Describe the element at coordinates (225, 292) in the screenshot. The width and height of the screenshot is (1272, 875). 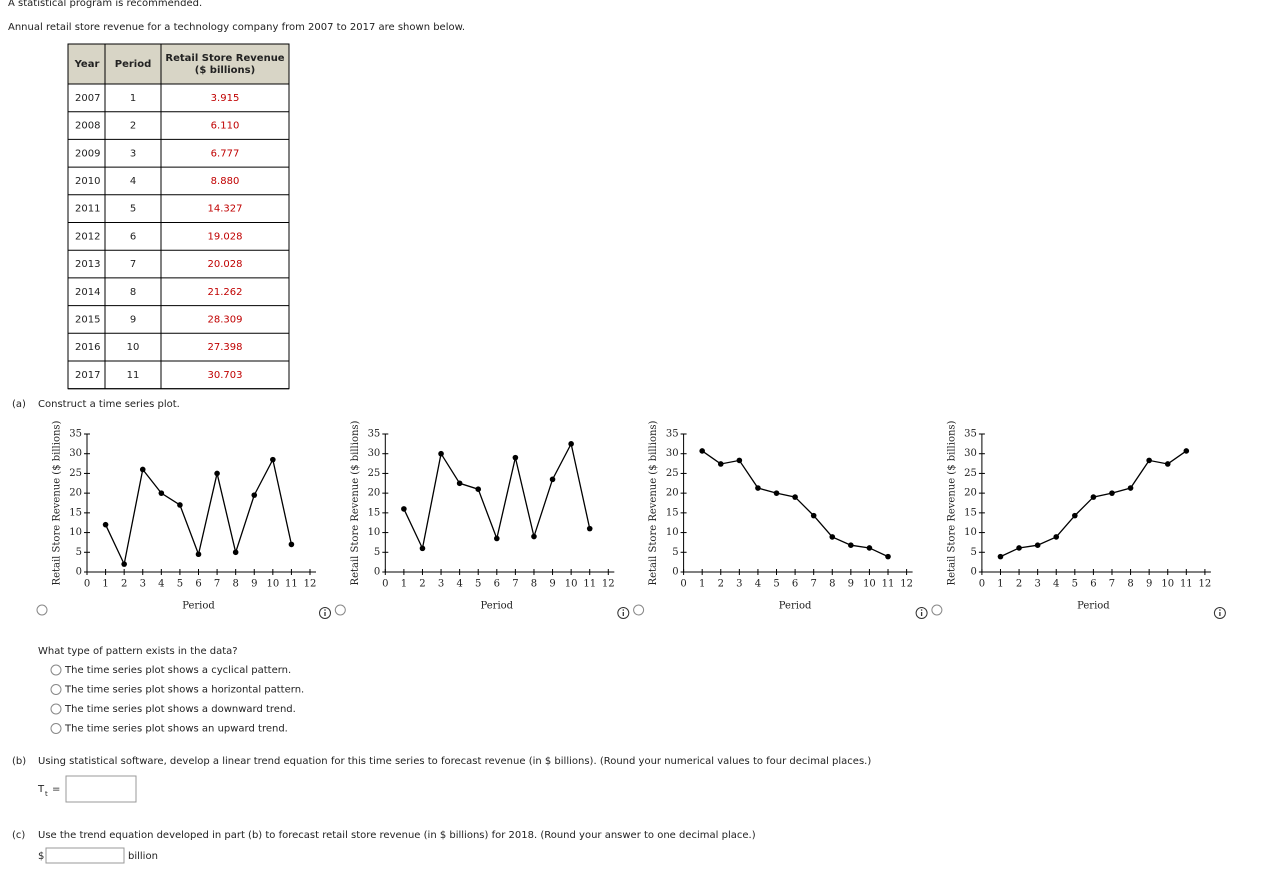
I see `revenue-cell: 21.262` at that location.